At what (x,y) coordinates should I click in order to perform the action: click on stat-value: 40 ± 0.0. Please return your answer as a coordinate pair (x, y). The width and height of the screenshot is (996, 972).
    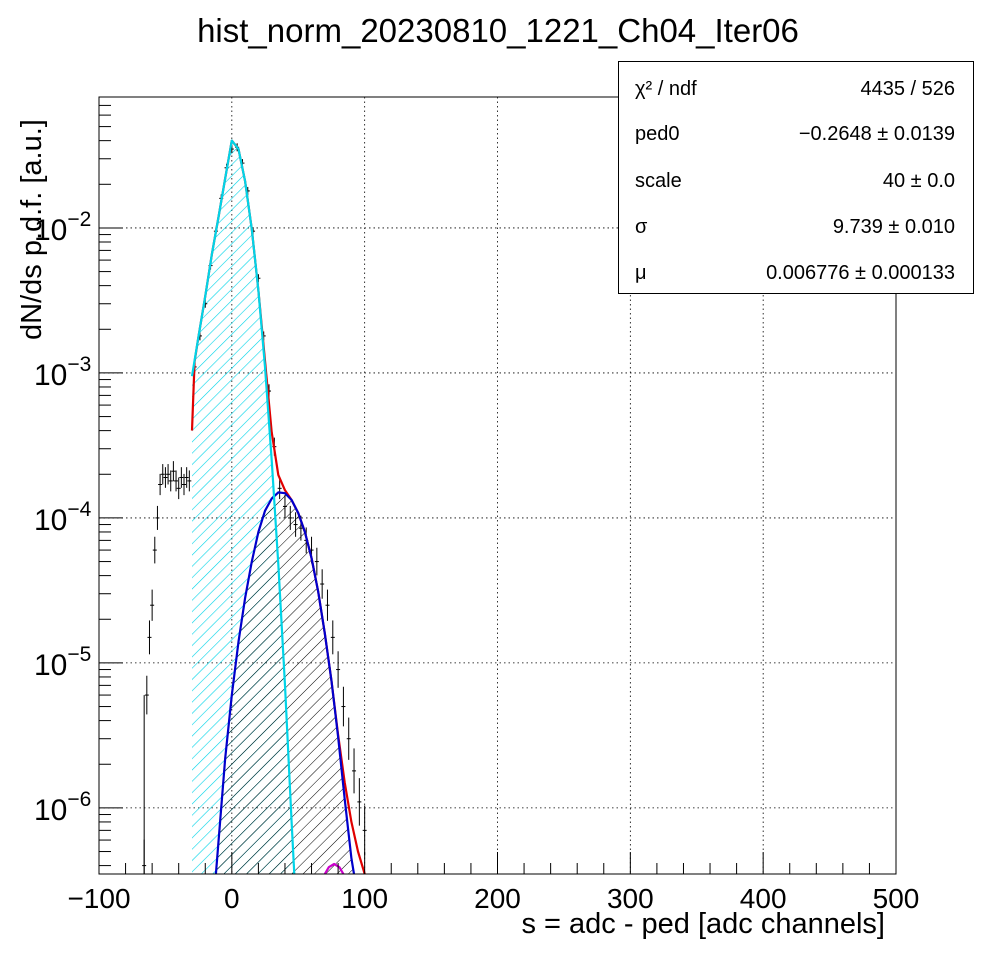
    Looking at the image, I should click on (918, 181).